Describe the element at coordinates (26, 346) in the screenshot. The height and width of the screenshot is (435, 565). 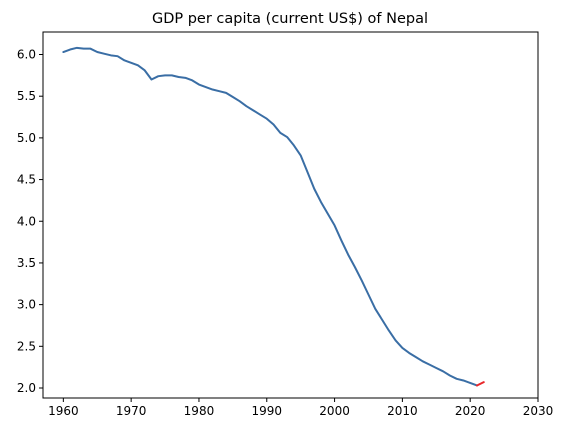
I see `y-tick-label: 2.5` at that location.